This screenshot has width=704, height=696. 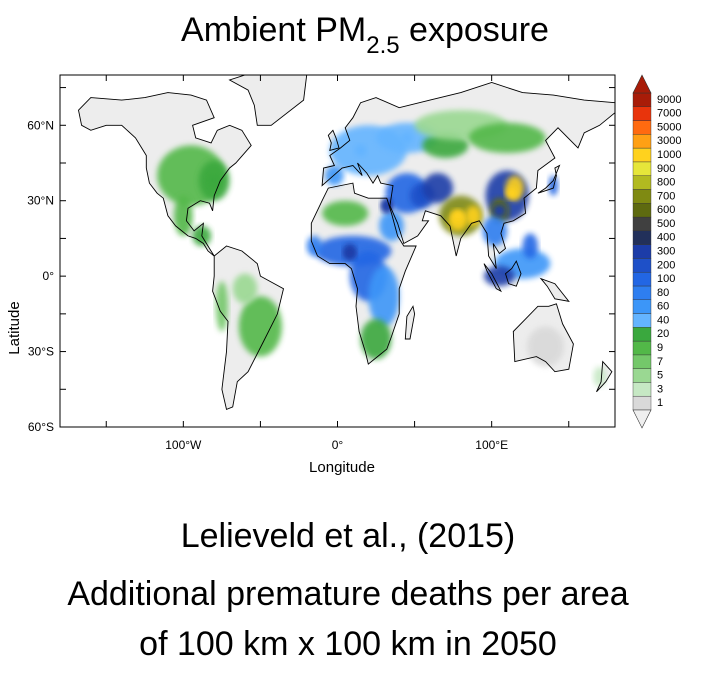 What do you see at coordinates (40, 201) in the screenshot?
I see `y-tick-label: 30°N` at bounding box center [40, 201].